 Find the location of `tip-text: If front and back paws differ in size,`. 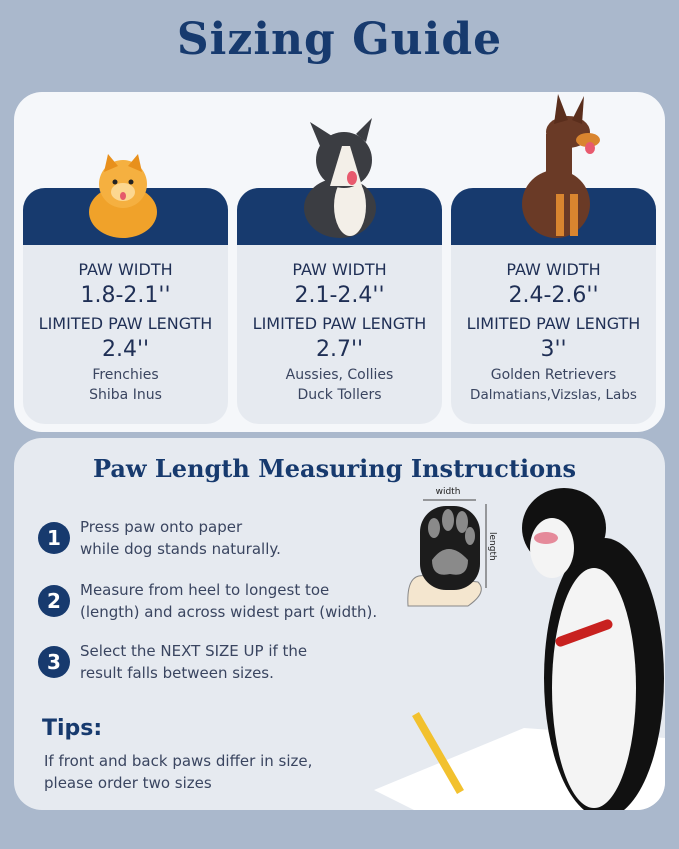

tip-text: If front and back paws differ in size, is located at coordinates (178, 761).